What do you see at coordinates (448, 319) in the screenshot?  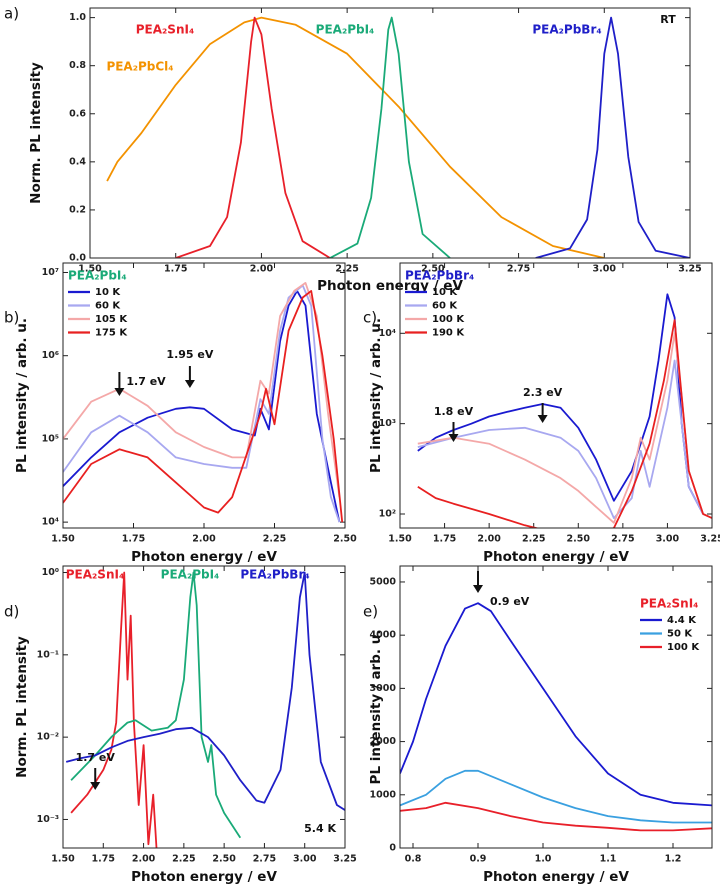 I see `legend-label: 100 K` at bounding box center [448, 319].